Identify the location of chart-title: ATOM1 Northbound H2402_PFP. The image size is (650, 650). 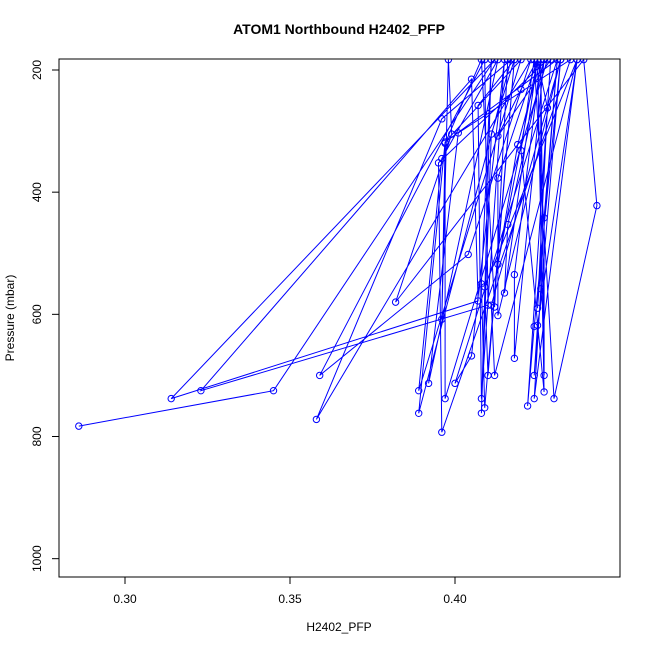
(339, 29).